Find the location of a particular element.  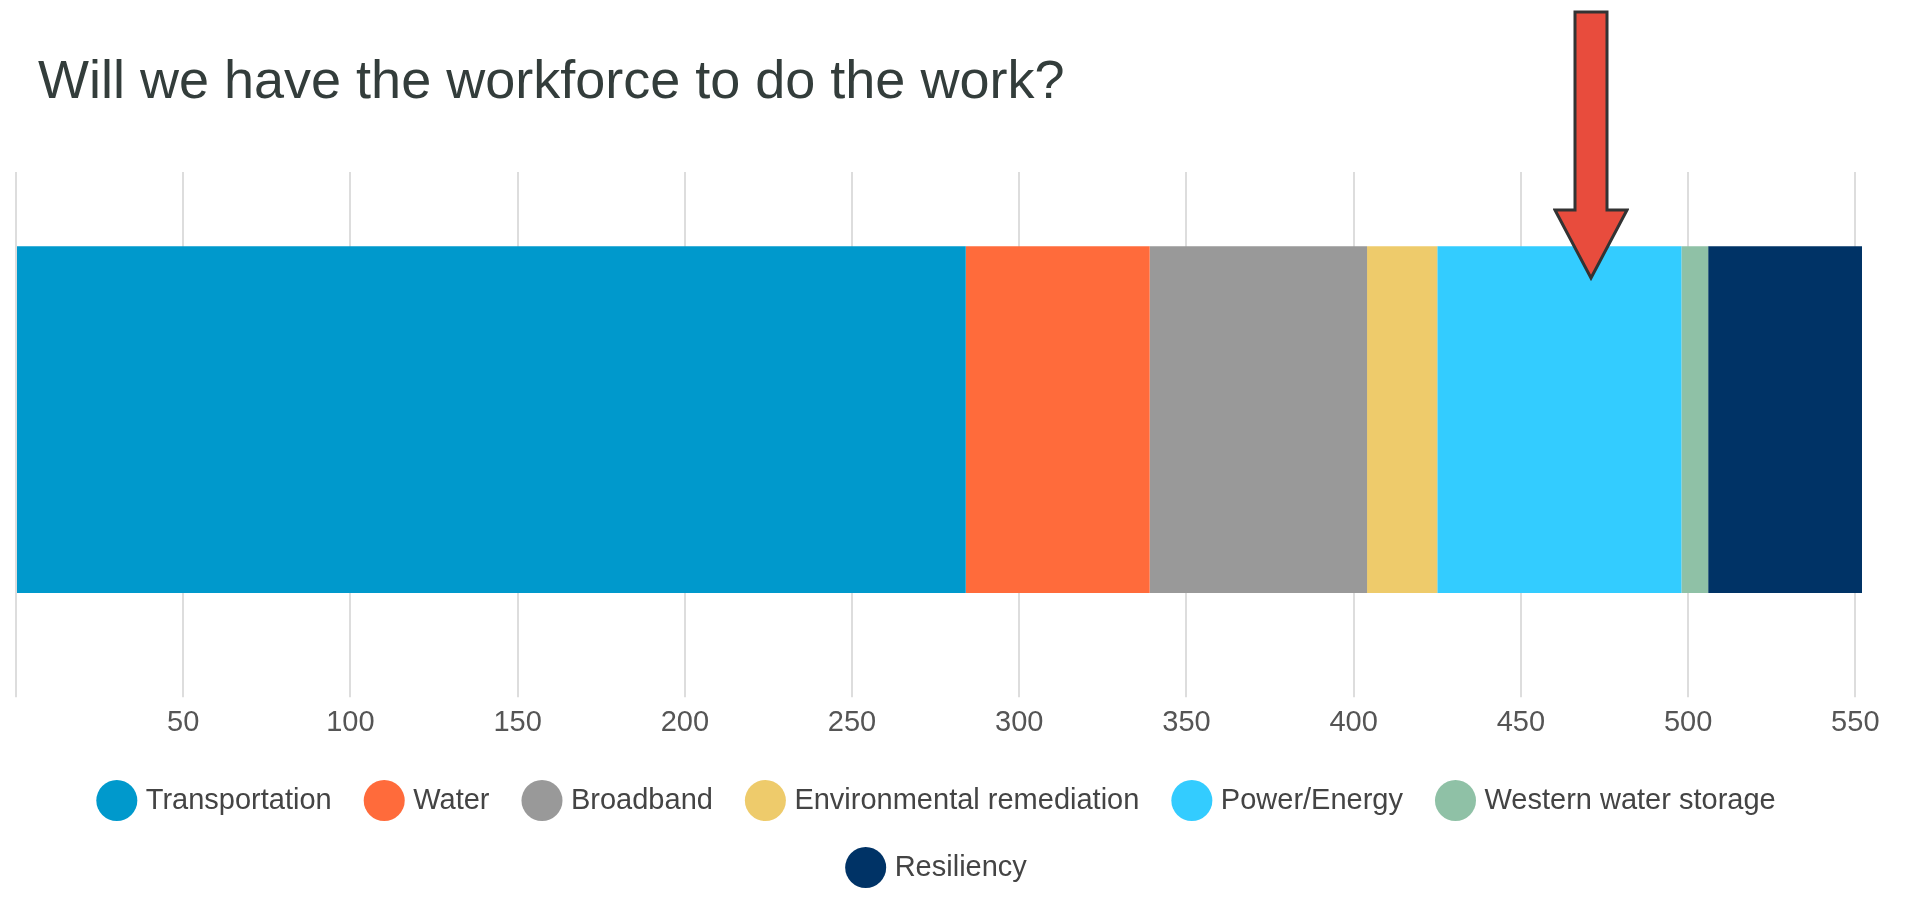

x-tick-label: 500 is located at coordinates (1688, 720).